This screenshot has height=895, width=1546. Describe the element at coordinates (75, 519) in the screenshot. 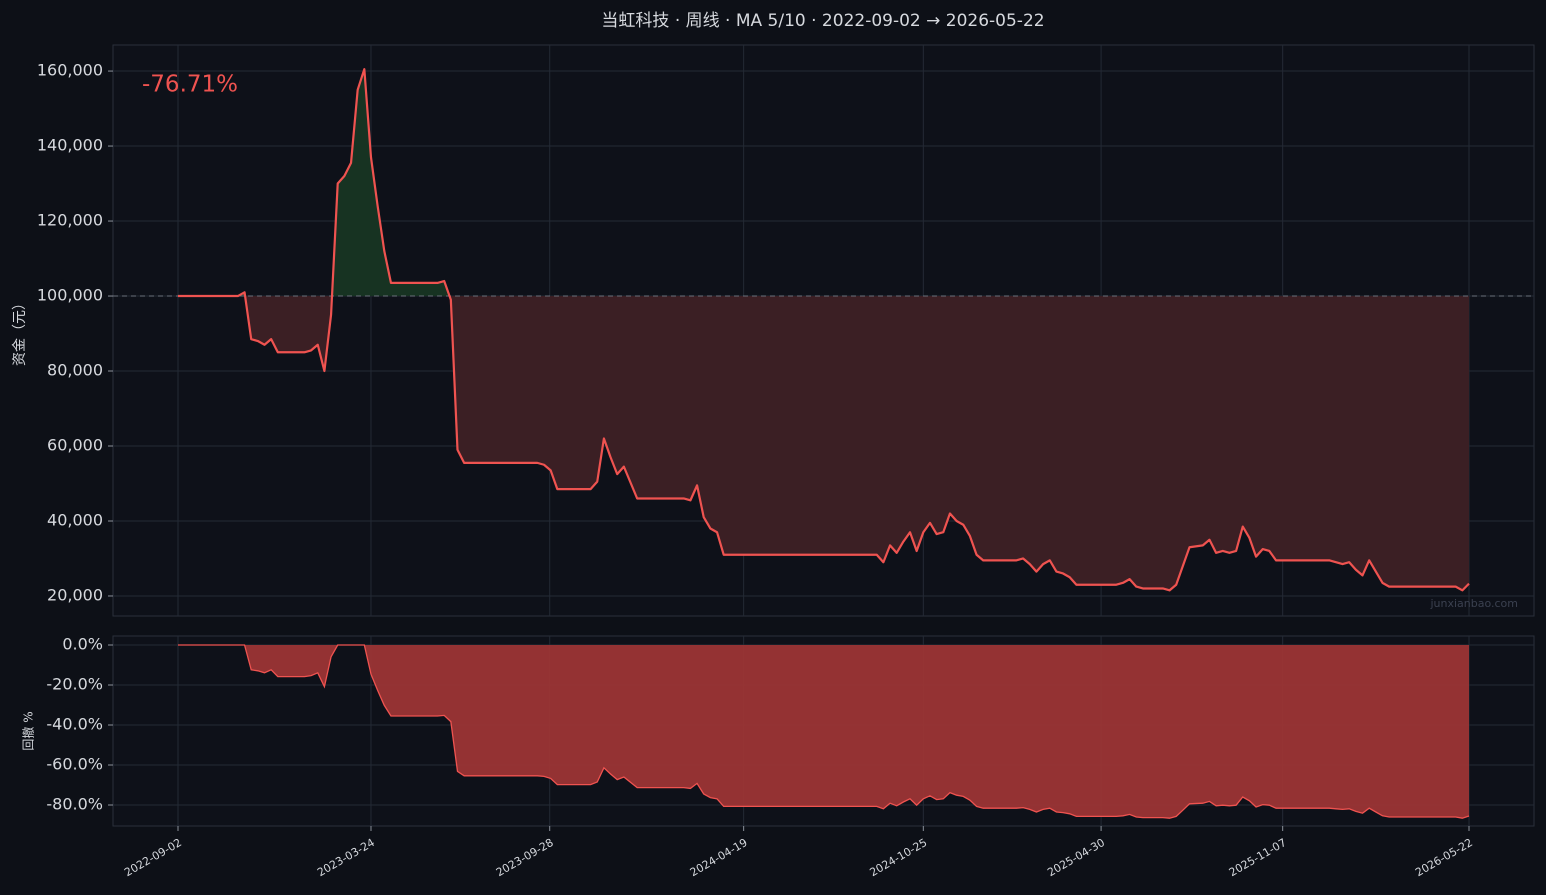

I see `y-tick-label: 40,000` at that location.